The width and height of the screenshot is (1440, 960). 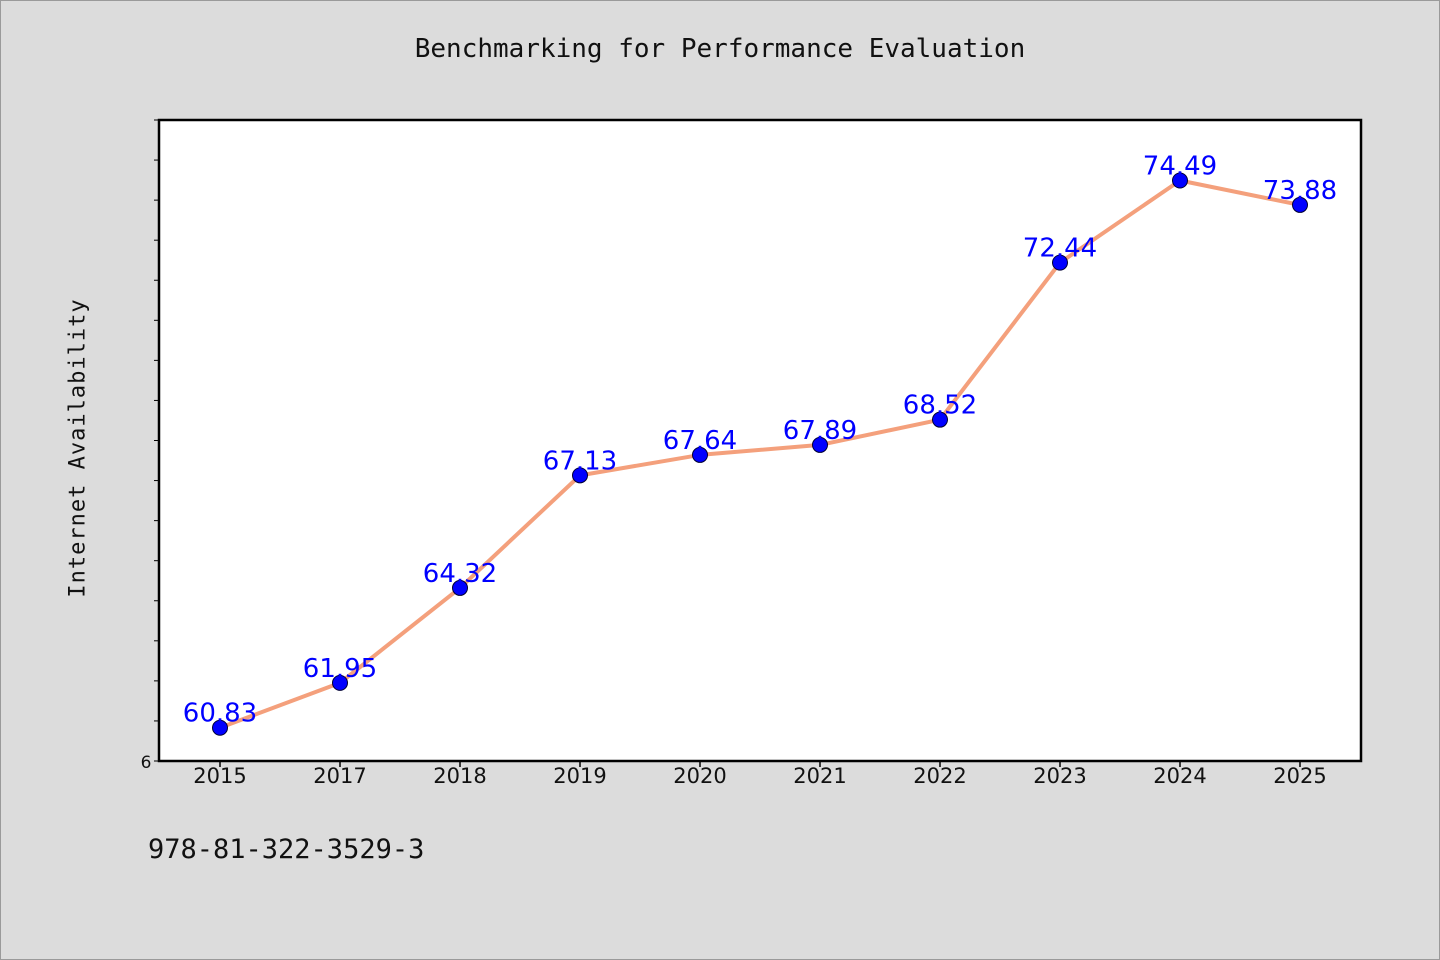 I want to click on x-tick-label: 2024, so click(x=1179, y=776).